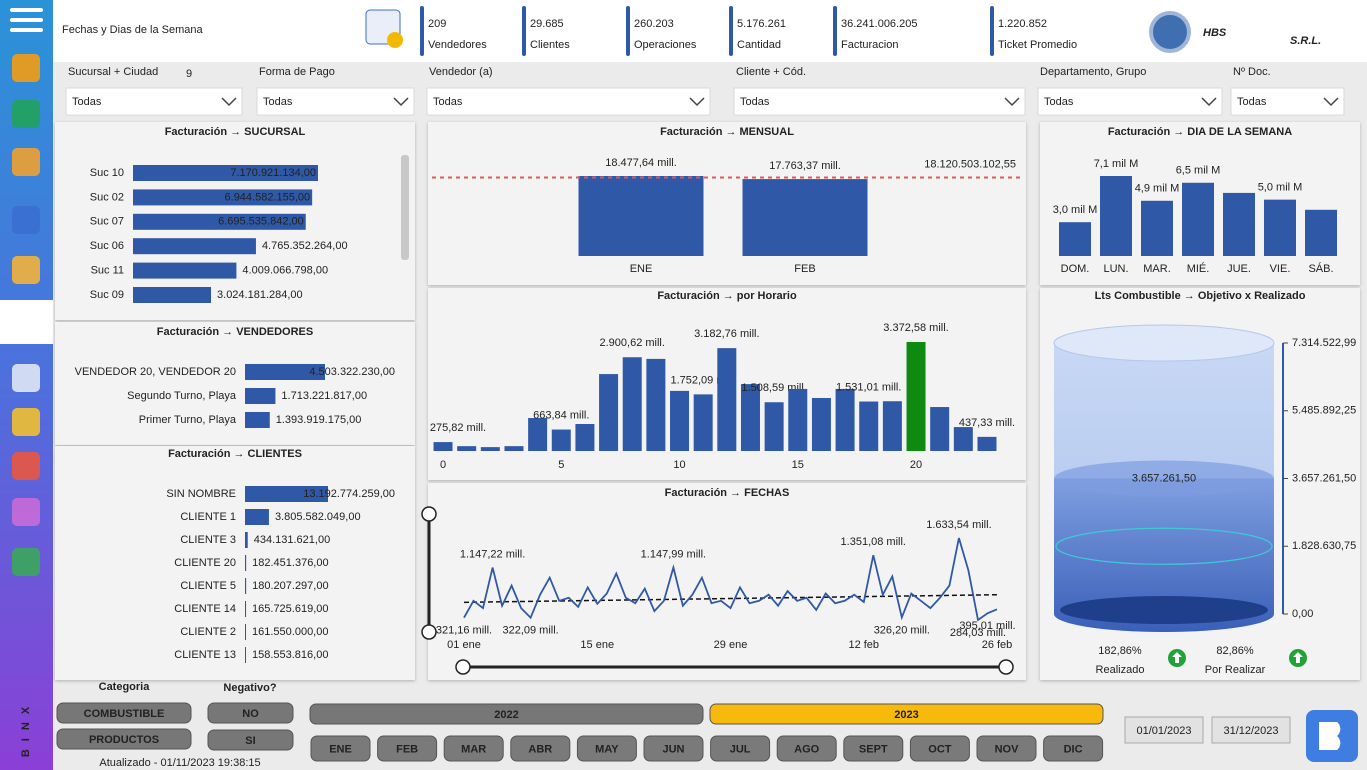  Describe the element at coordinates (437, 24) in the screenshot. I see `kpi-value: 209` at that location.